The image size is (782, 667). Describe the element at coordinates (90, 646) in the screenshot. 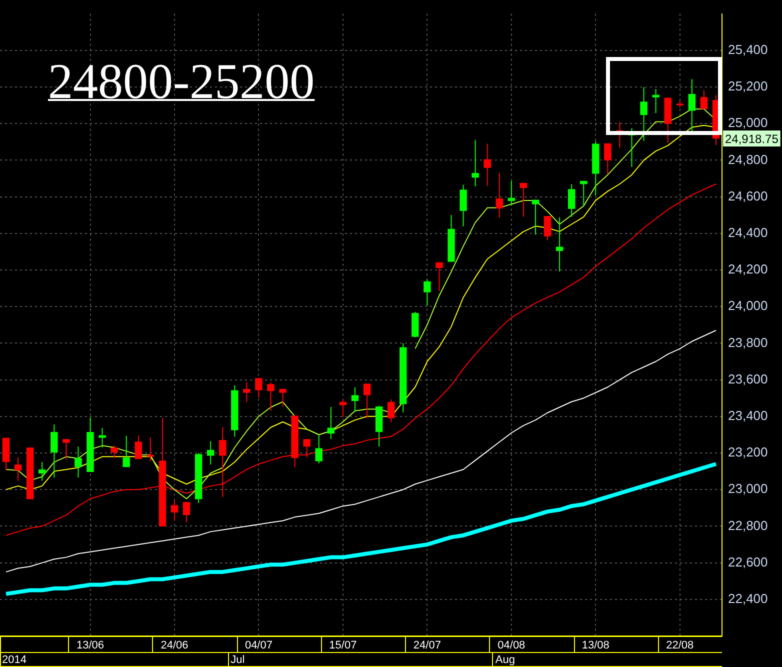

I see `x-tick-label: 13/06` at that location.